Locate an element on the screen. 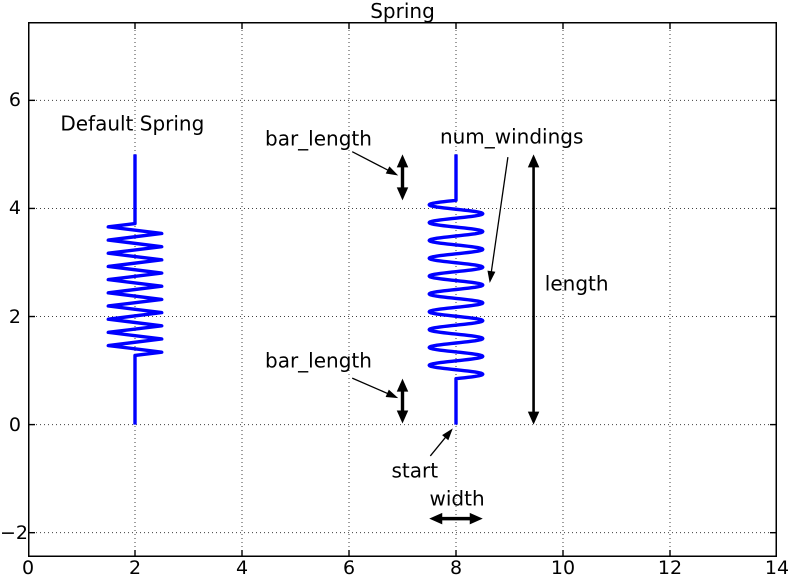  num-windings-label: num_windings is located at coordinates (511, 136).